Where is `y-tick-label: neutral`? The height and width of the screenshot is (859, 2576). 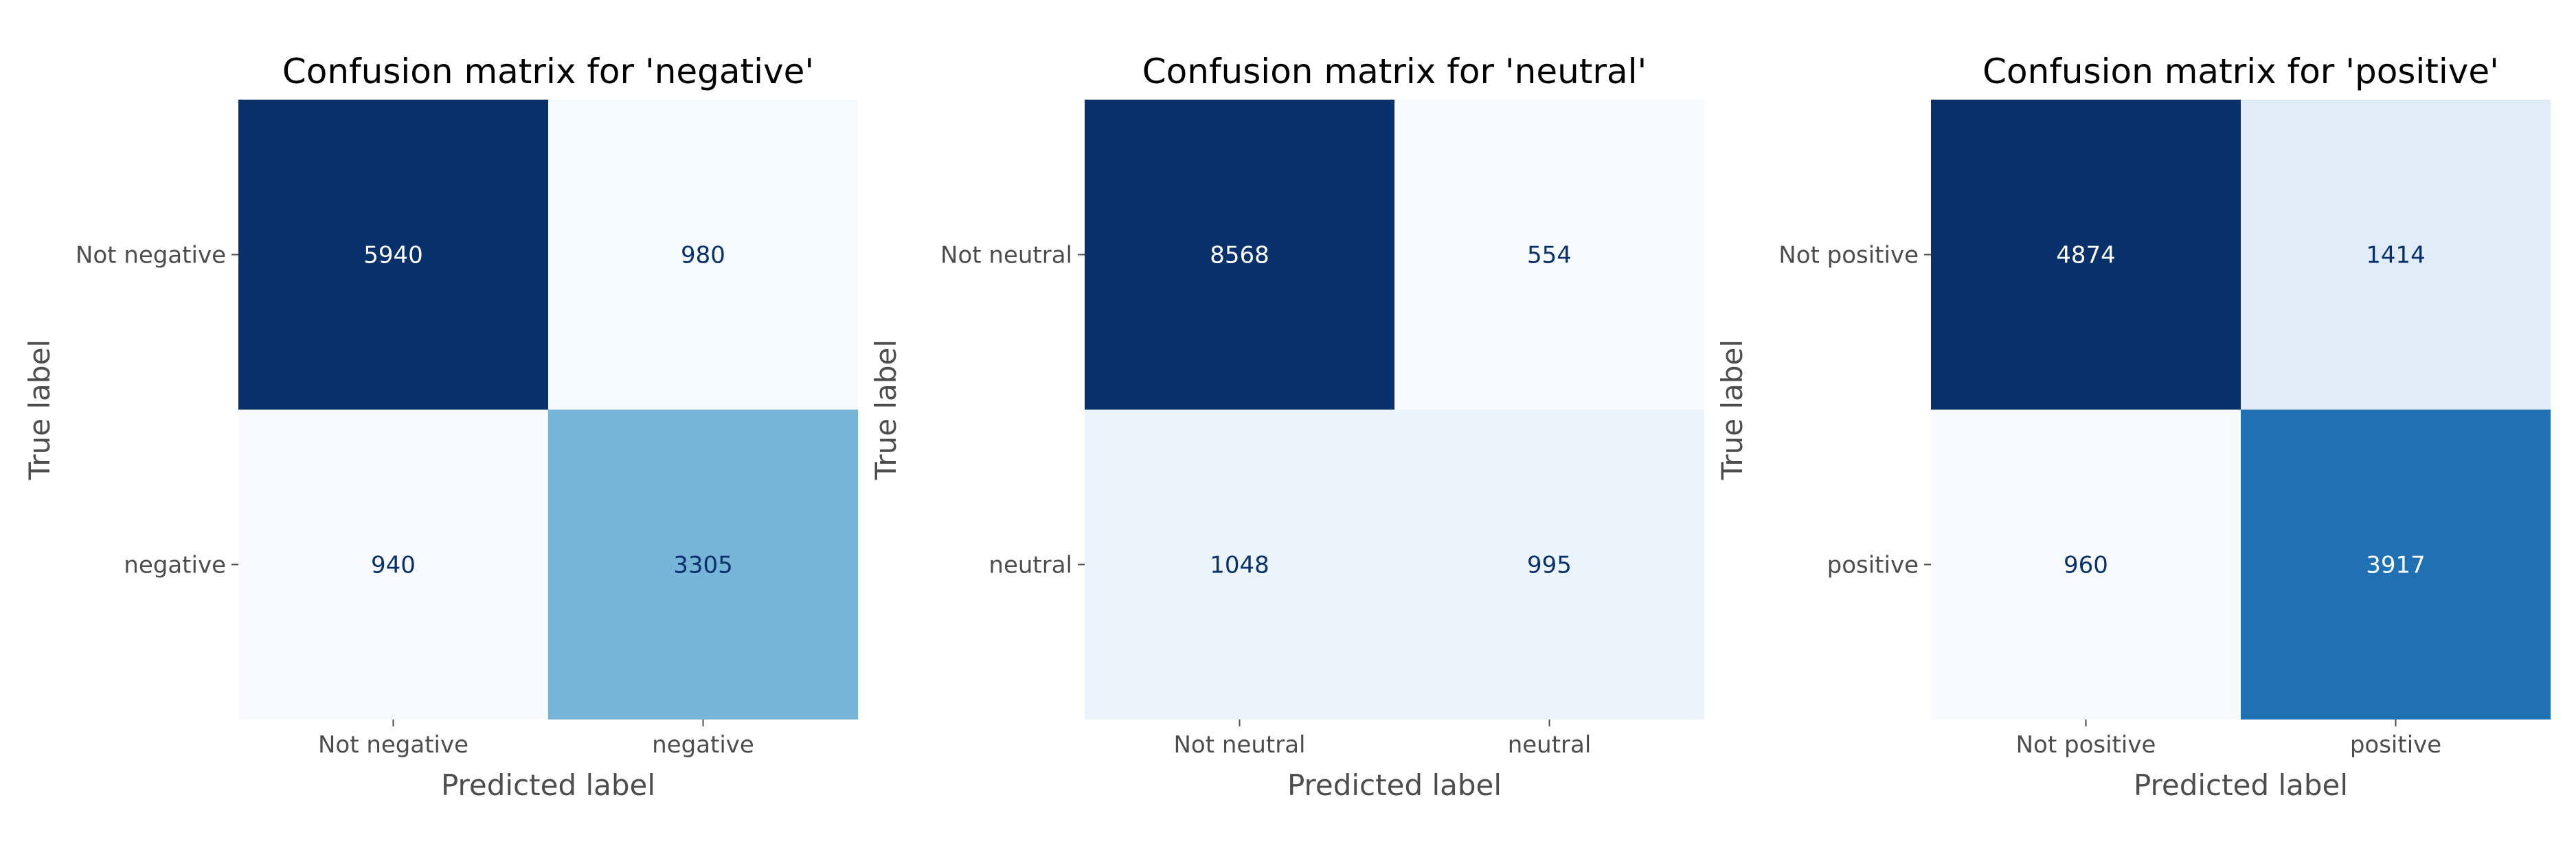 y-tick-label: neutral is located at coordinates (1030, 565).